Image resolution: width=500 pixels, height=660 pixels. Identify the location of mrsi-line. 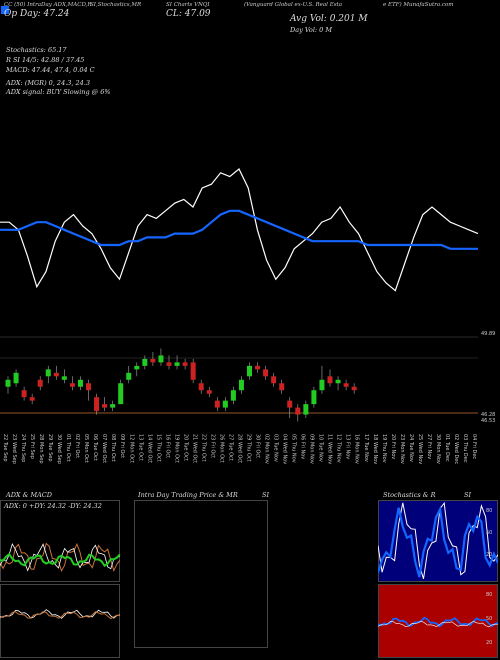
(438, 624).